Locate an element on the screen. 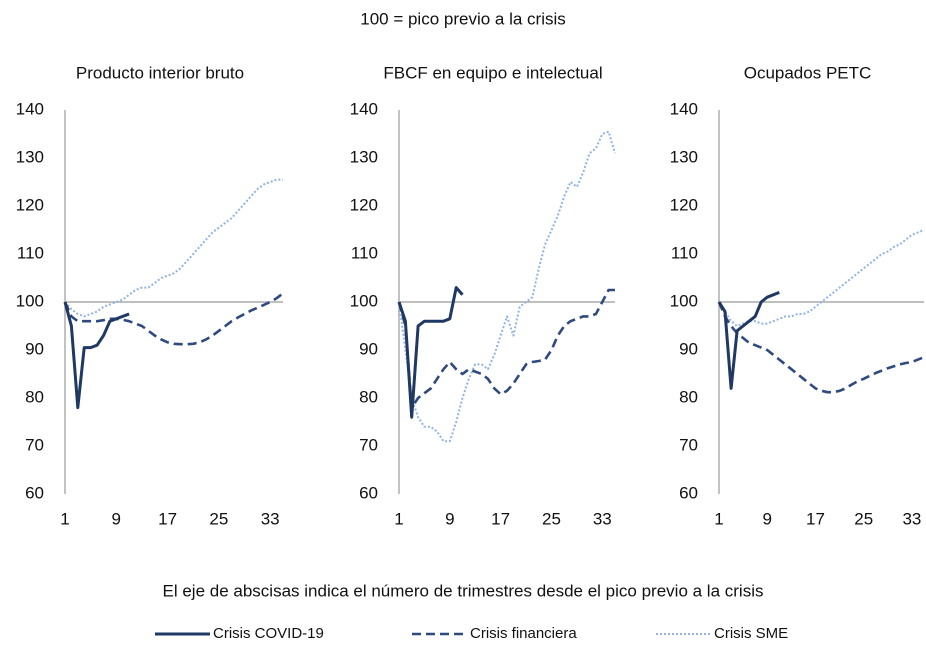  legend-label: Crisis financiera is located at coordinates (523, 633).